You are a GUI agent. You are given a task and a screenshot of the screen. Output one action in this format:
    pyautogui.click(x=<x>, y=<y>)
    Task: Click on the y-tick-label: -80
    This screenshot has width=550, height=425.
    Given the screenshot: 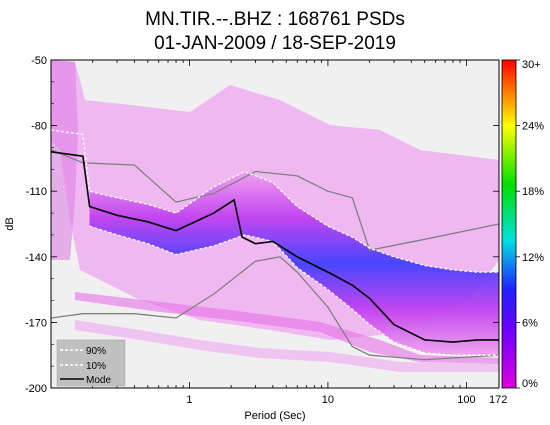 What is the action you would take?
    pyautogui.click(x=39, y=127)
    